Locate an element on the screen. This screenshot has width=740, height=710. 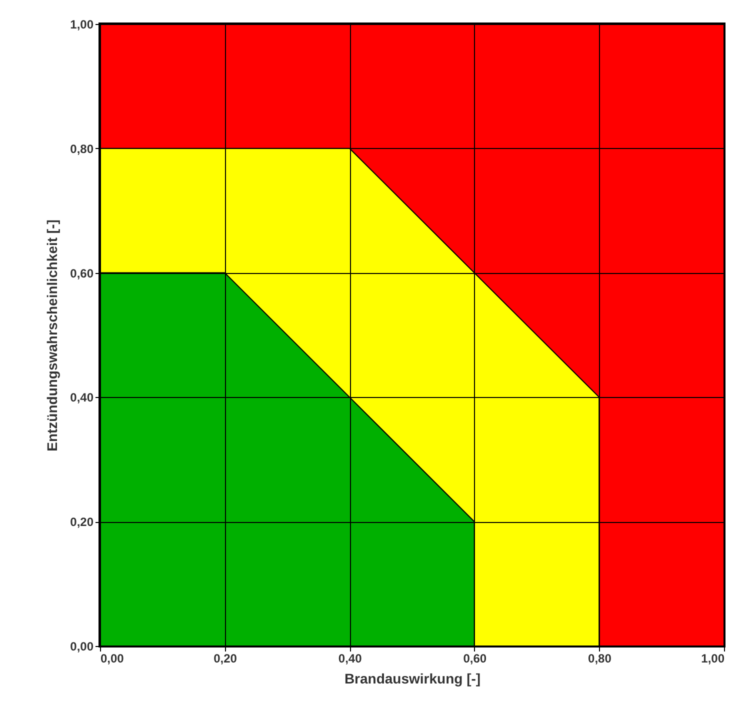
y-tick-label: 0,60 is located at coordinates (82, 273).